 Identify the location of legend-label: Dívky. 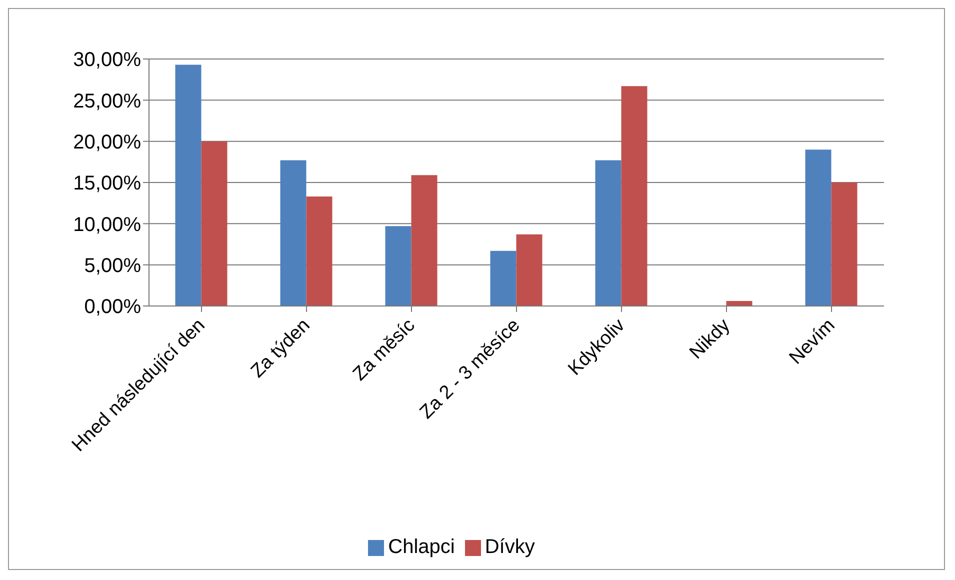
(509, 547).